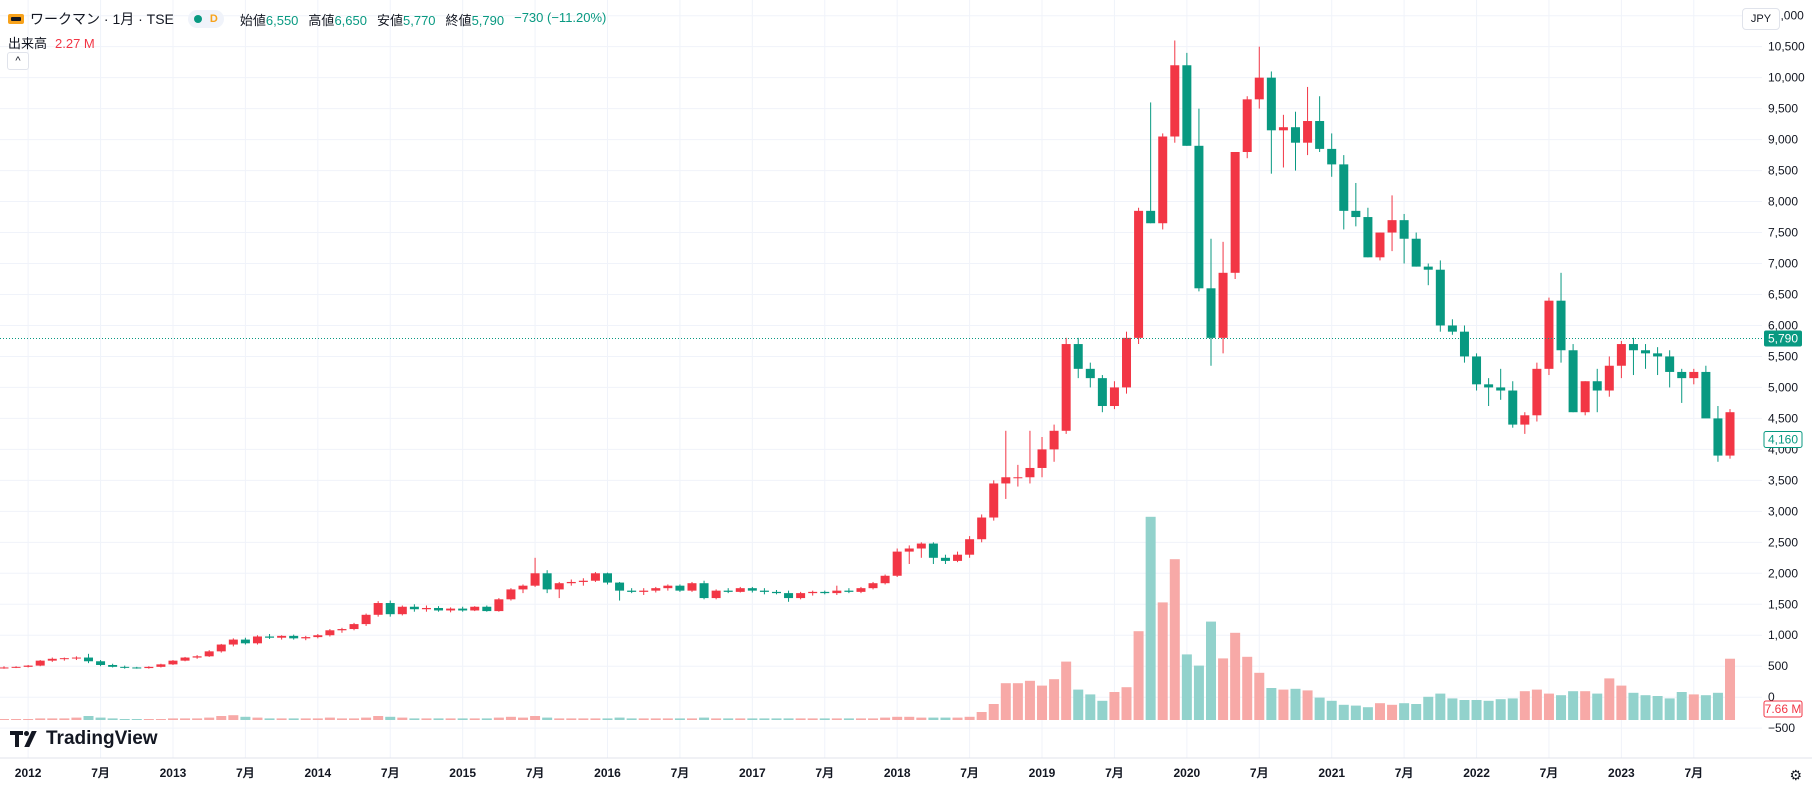 This screenshot has width=1812, height=787. What do you see at coordinates (18, 61) in the screenshot?
I see `collapse-legend-button: ^` at bounding box center [18, 61].